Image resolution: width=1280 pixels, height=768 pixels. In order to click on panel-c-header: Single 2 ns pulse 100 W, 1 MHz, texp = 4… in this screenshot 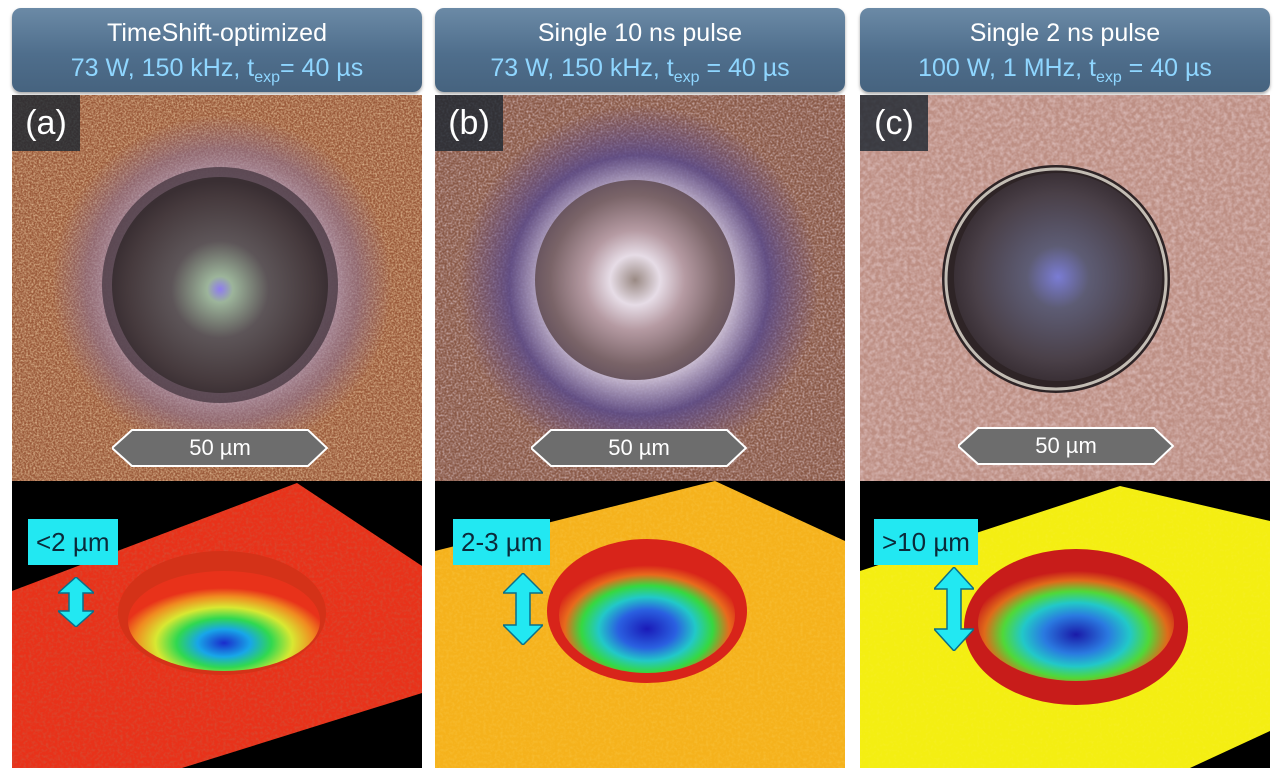, I will do `click(1065, 50)`.